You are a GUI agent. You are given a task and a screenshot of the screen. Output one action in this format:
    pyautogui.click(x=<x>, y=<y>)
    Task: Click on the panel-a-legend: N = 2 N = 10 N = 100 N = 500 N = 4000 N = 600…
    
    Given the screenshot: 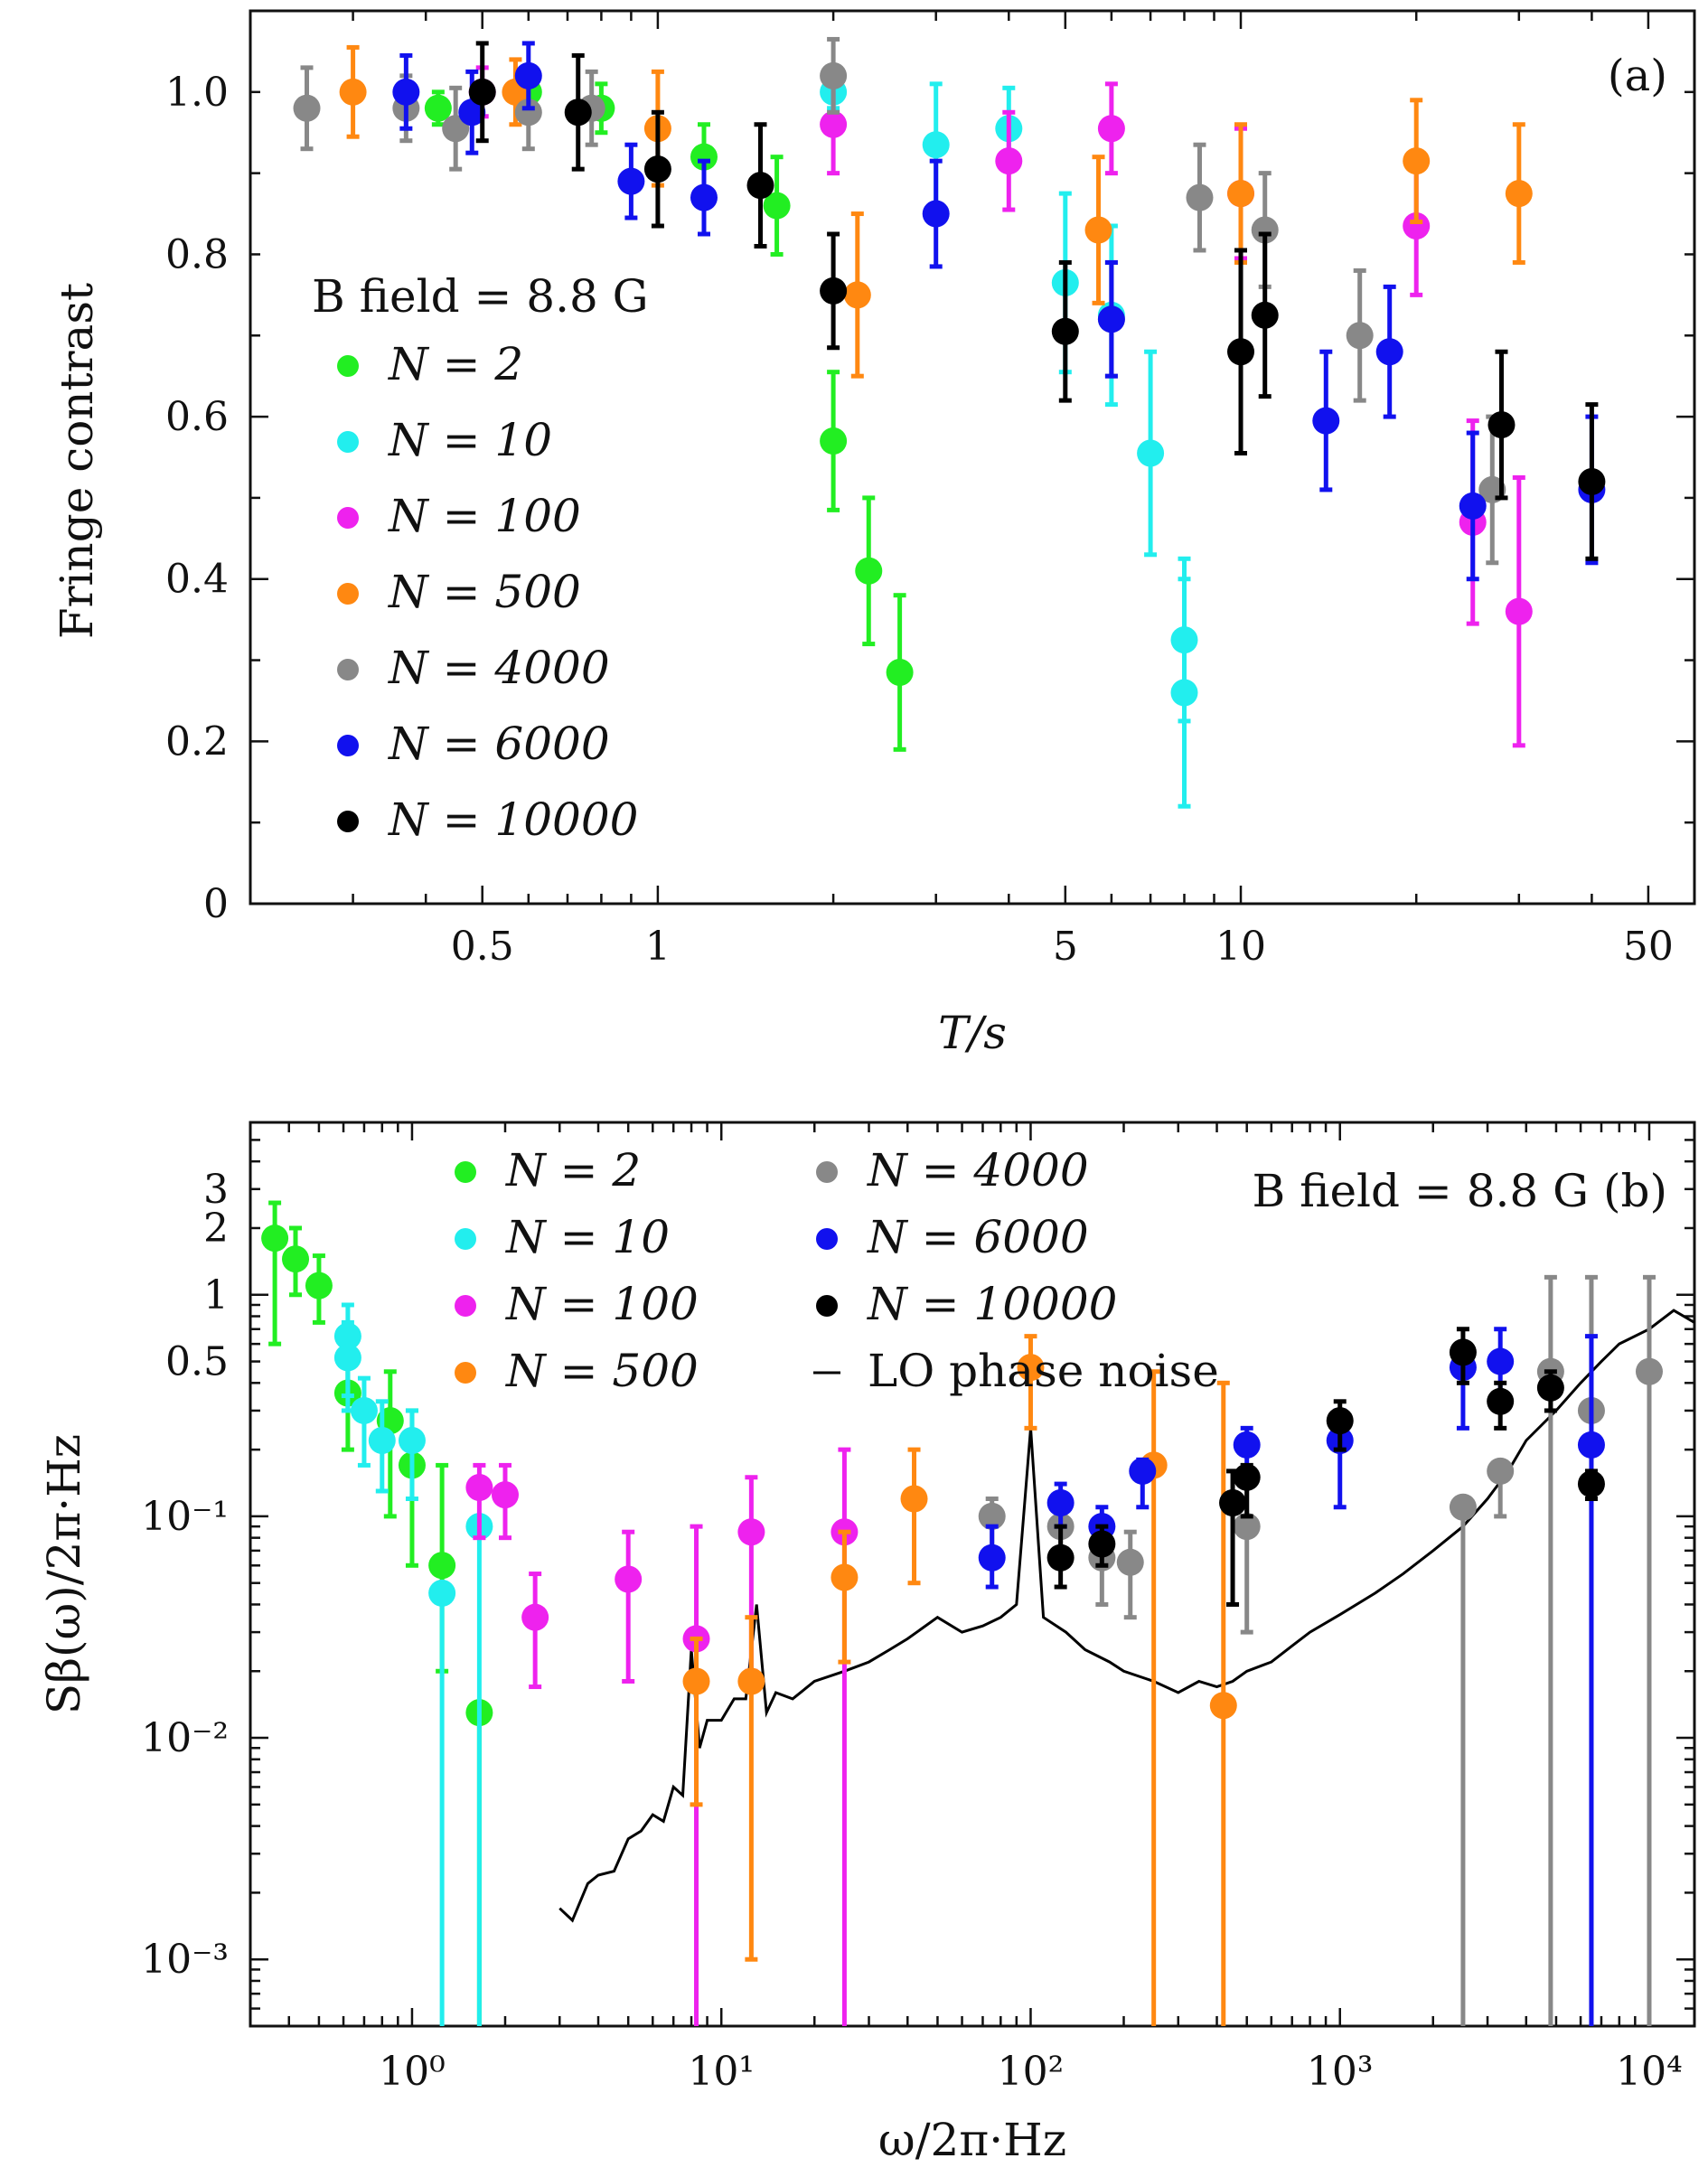 What is the action you would take?
    pyautogui.click(x=488, y=592)
    